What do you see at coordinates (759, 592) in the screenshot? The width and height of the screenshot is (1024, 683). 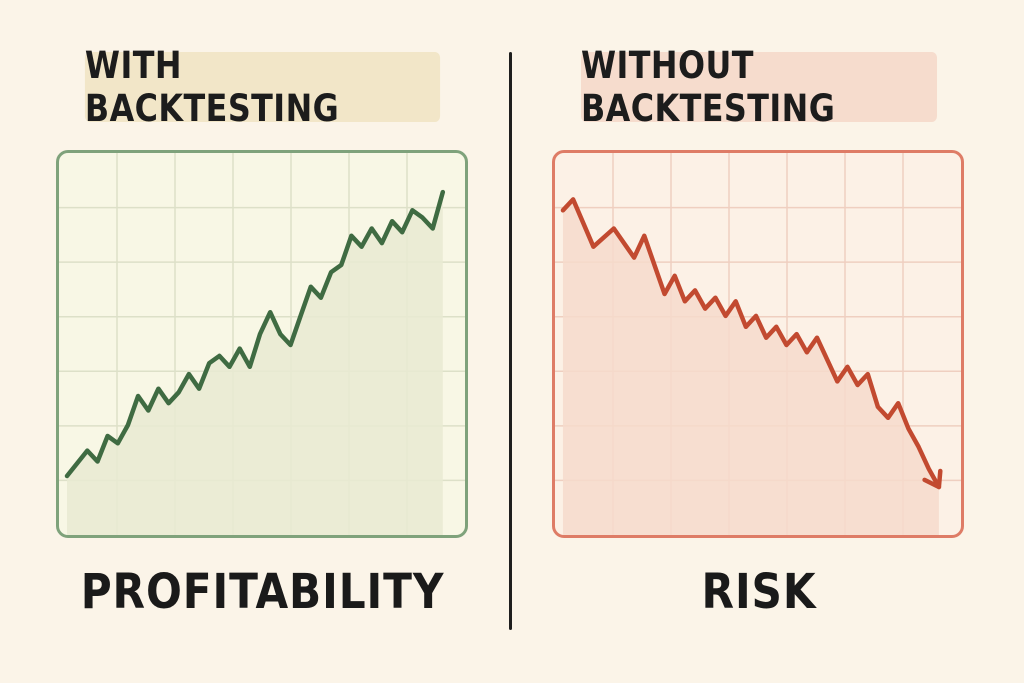 I see `caption-risk: RISK` at bounding box center [759, 592].